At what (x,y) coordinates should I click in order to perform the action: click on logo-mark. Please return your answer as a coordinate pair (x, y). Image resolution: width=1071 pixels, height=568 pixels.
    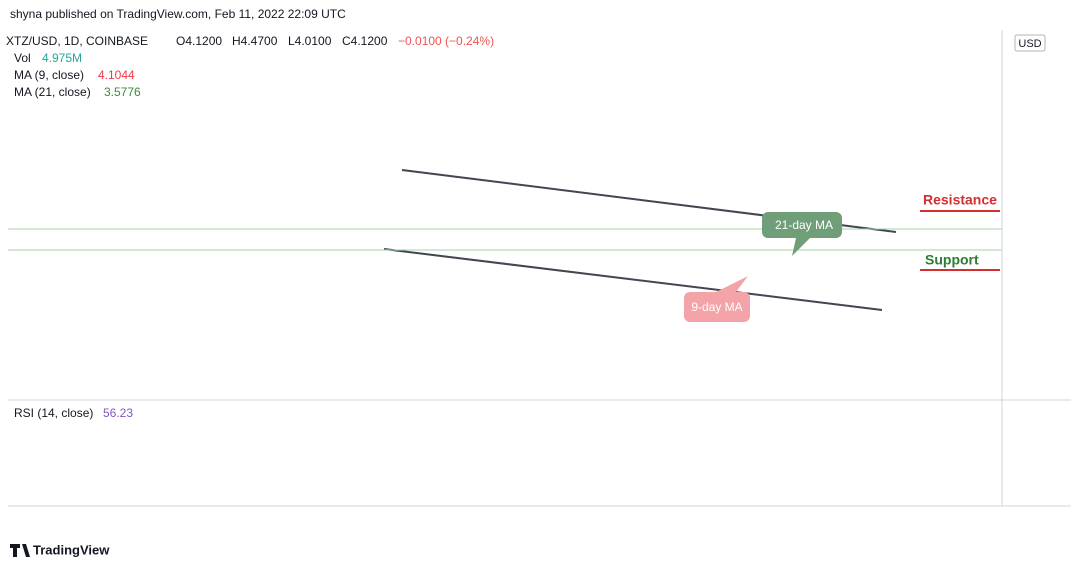
    Looking at the image, I should click on (20, 550).